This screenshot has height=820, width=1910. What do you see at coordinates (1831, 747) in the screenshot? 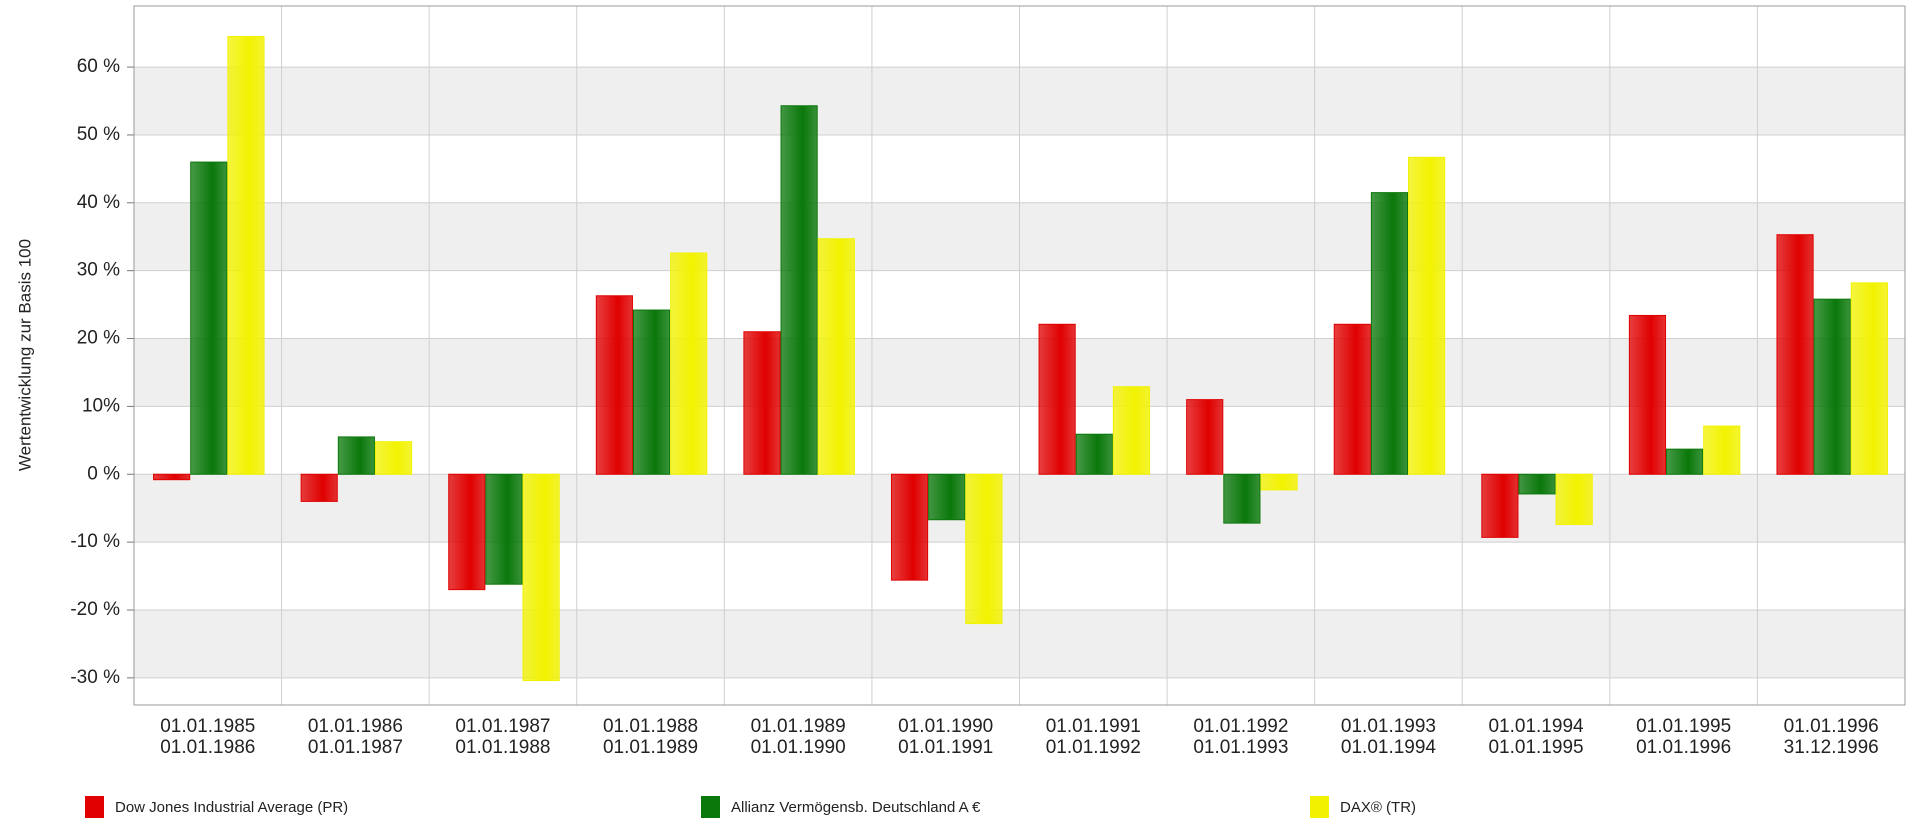
I see `x-tick-label: 31.12.1996` at bounding box center [1831, 747].